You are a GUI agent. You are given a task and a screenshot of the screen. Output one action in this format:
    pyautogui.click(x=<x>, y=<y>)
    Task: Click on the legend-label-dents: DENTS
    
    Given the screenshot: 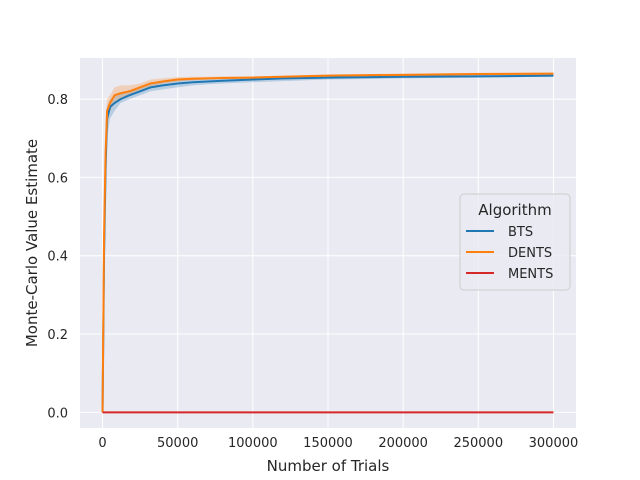 What is the action you would take?
    pyautogui.click(x=530, y=253)
    